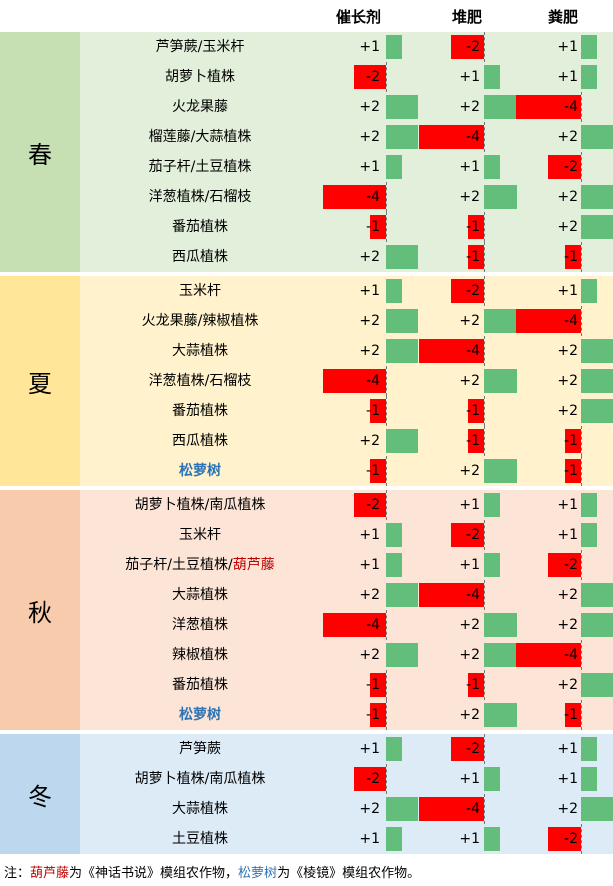 Image resolution: width=613 pixels, height=886 pixels. I want to click on season-label: 秋, so click(40, 610).